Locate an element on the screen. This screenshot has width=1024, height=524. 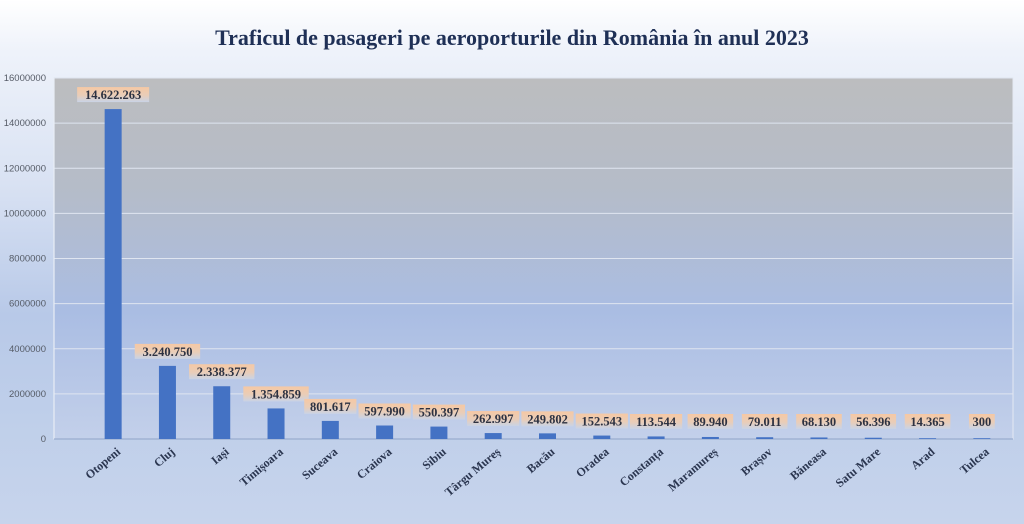
bar-sibiu is located at coordinates (439, 432).